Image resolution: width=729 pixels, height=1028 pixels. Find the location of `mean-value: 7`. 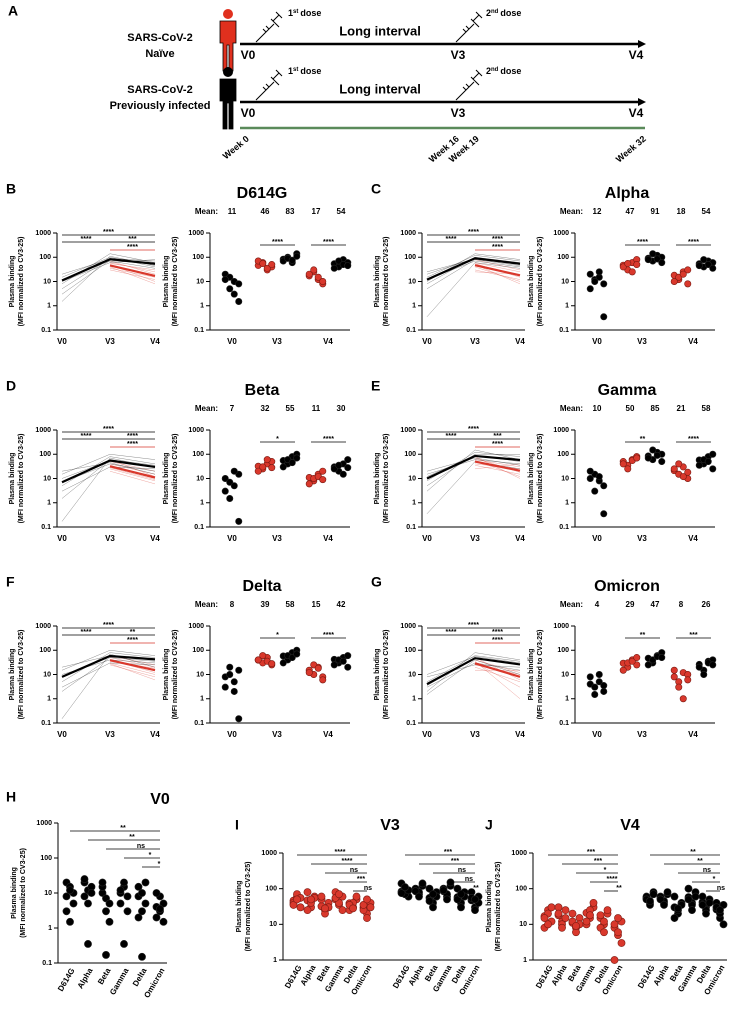

mean-value: 7 is located at coordinates (232, 408).